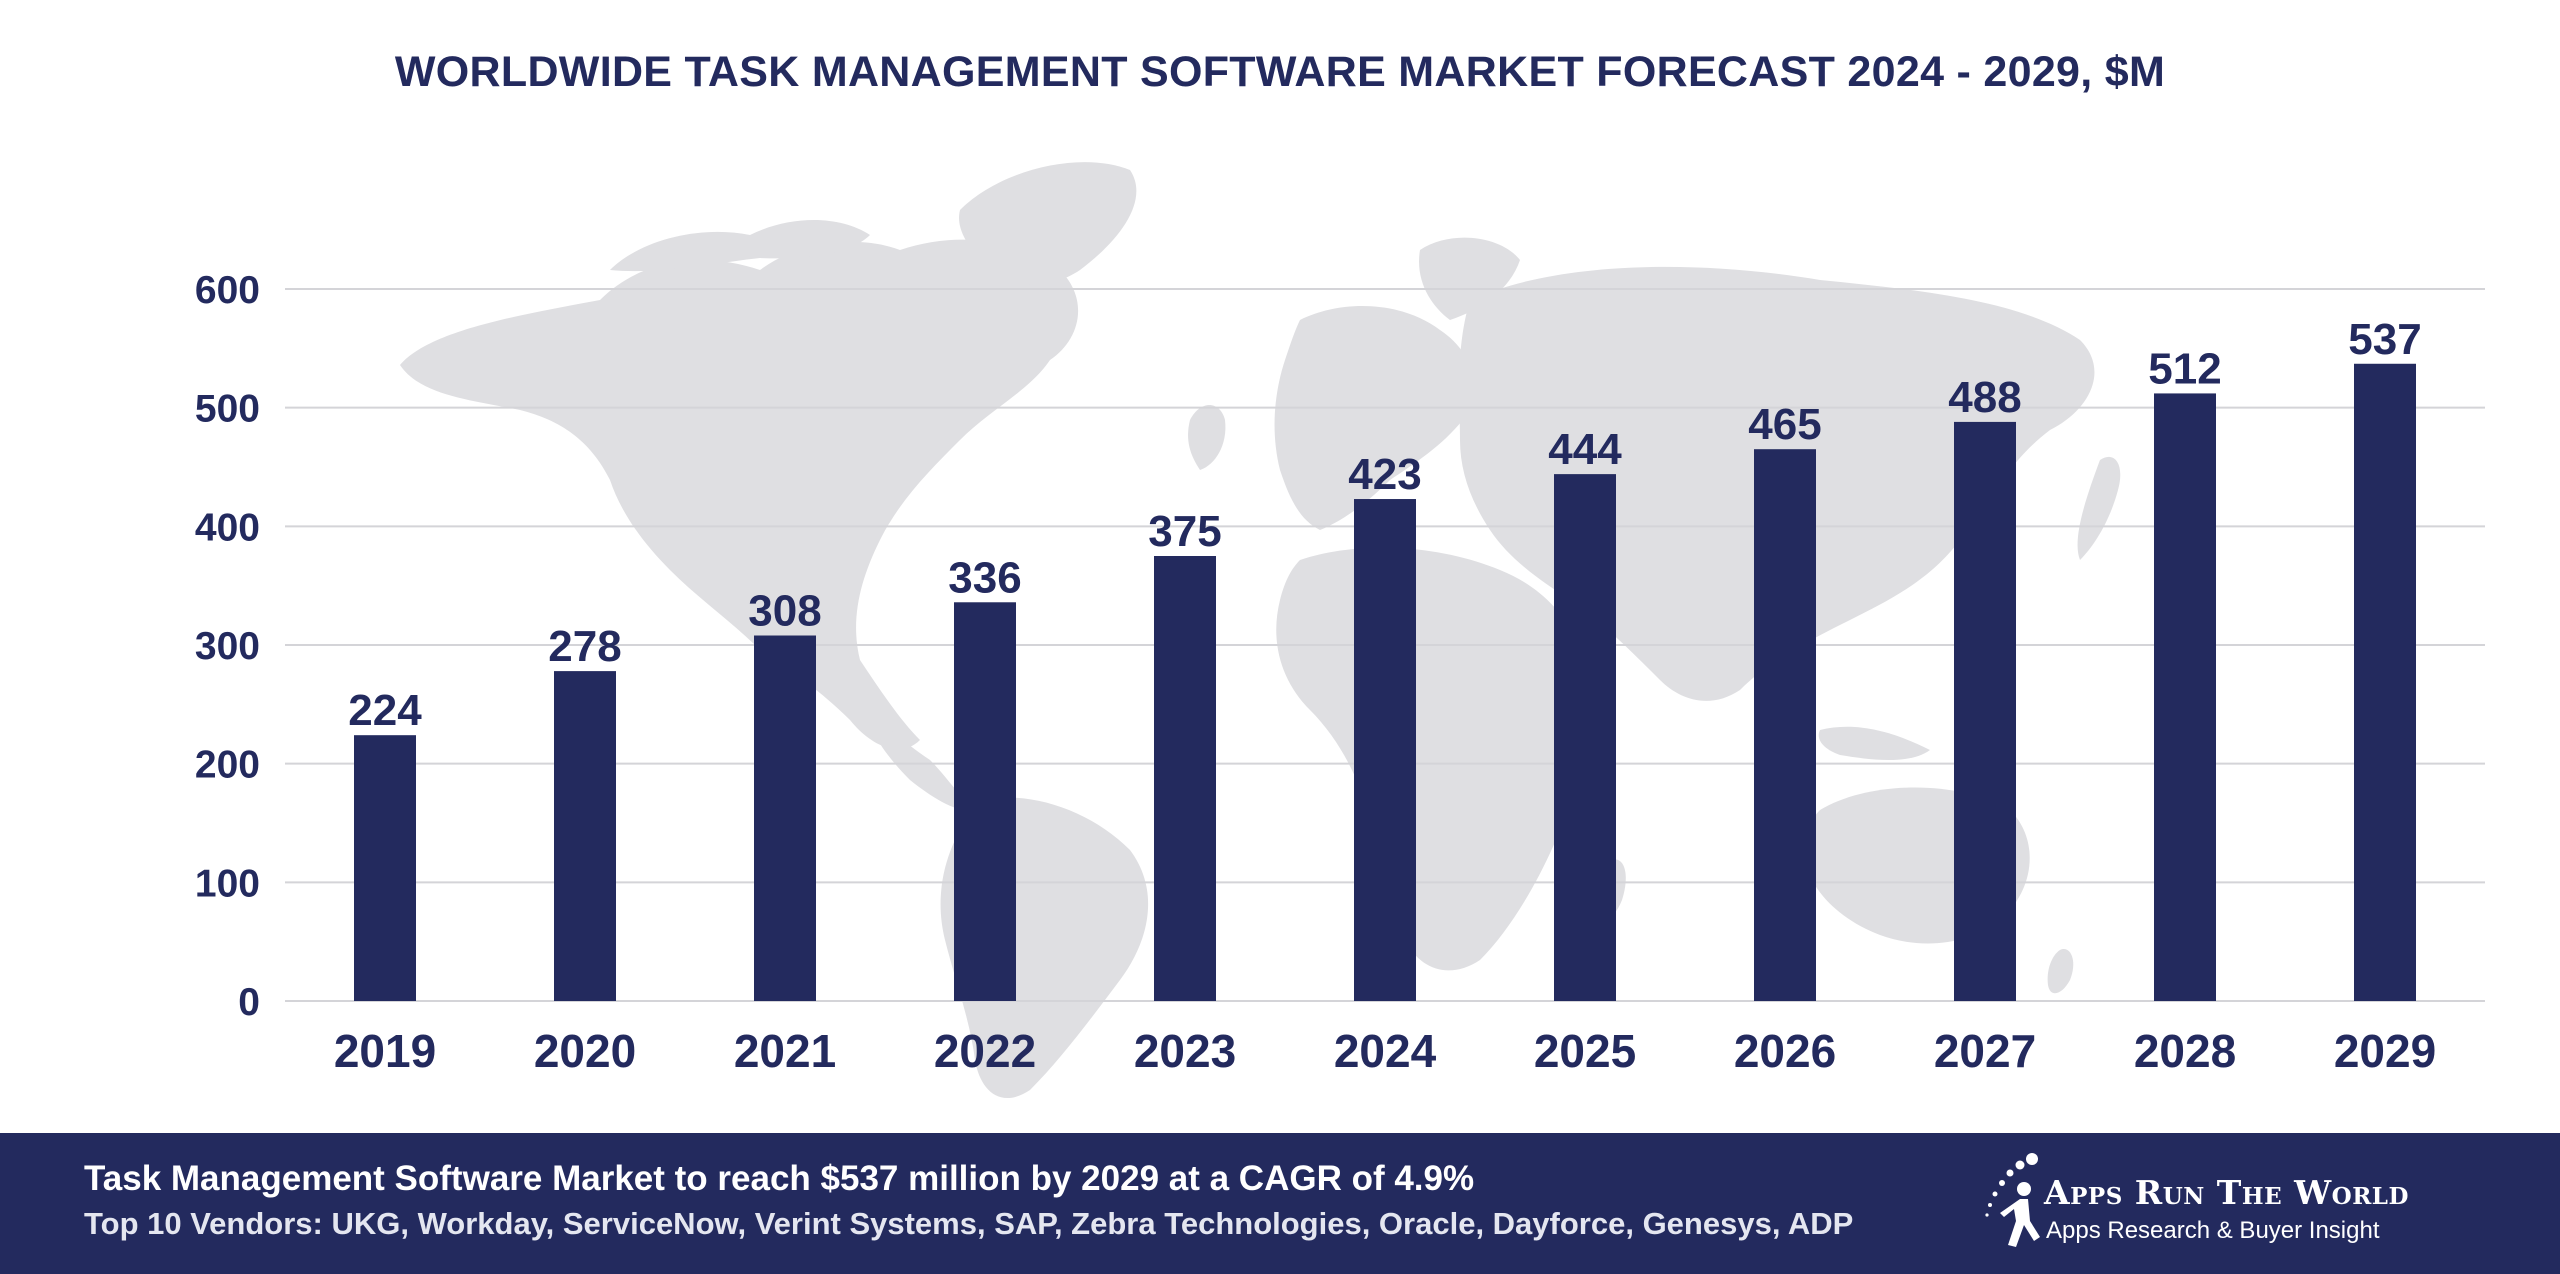 This screenshot has height=1274, width=2560. Describe the element at coordinates (2385, 1051) in the screenshot. I see `x-tick-label: 2029` at that location.